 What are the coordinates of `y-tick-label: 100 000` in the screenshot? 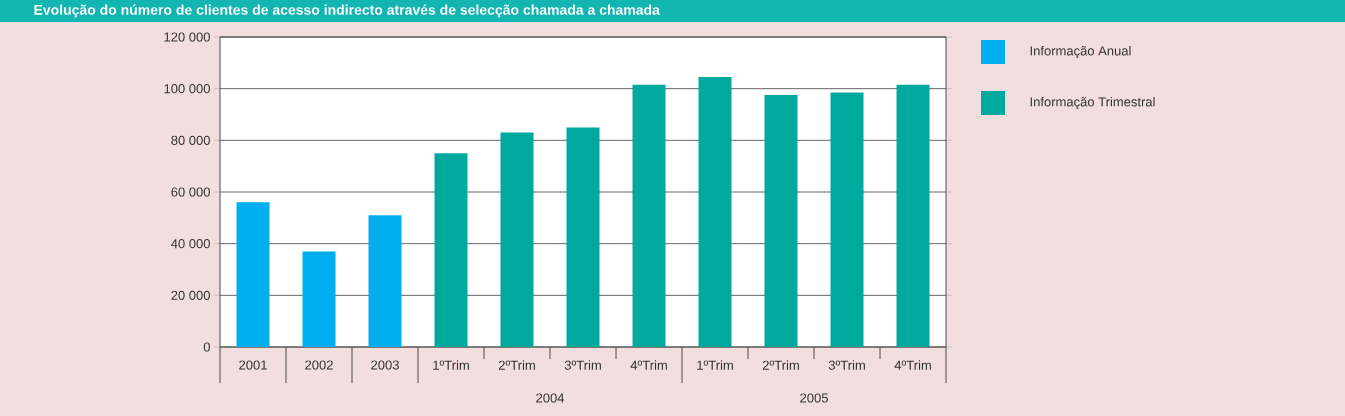 It's located at (187, 89).